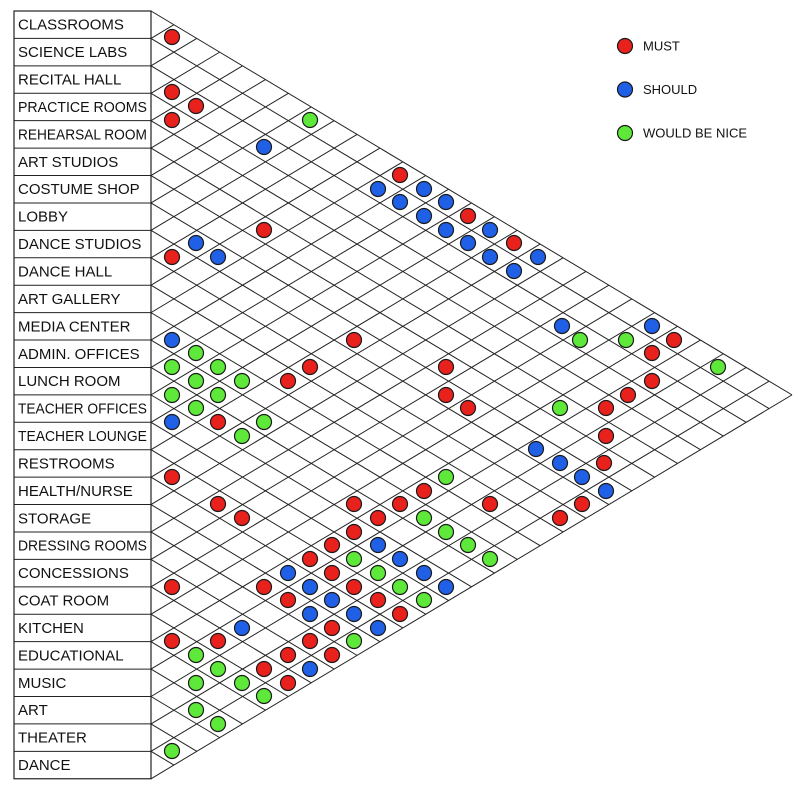 The height and width of the screenshot is (800, 800). What do you see at coordinates (625, 89) in the screenshot?
I see `legend-swatch-should` at bounding box center [625, 89].